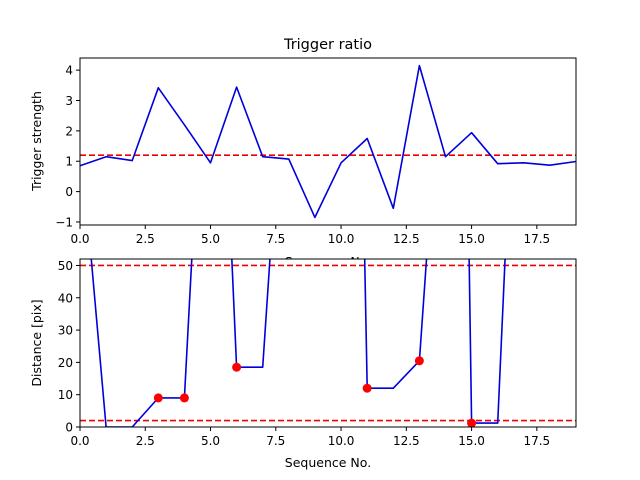 The height and width of the screenshot is (480, 640). What do you see at coordinates (210, 239) in the screenshot?
I see `top-x-tick-label: 5.0` at bounding box center [210, 239].